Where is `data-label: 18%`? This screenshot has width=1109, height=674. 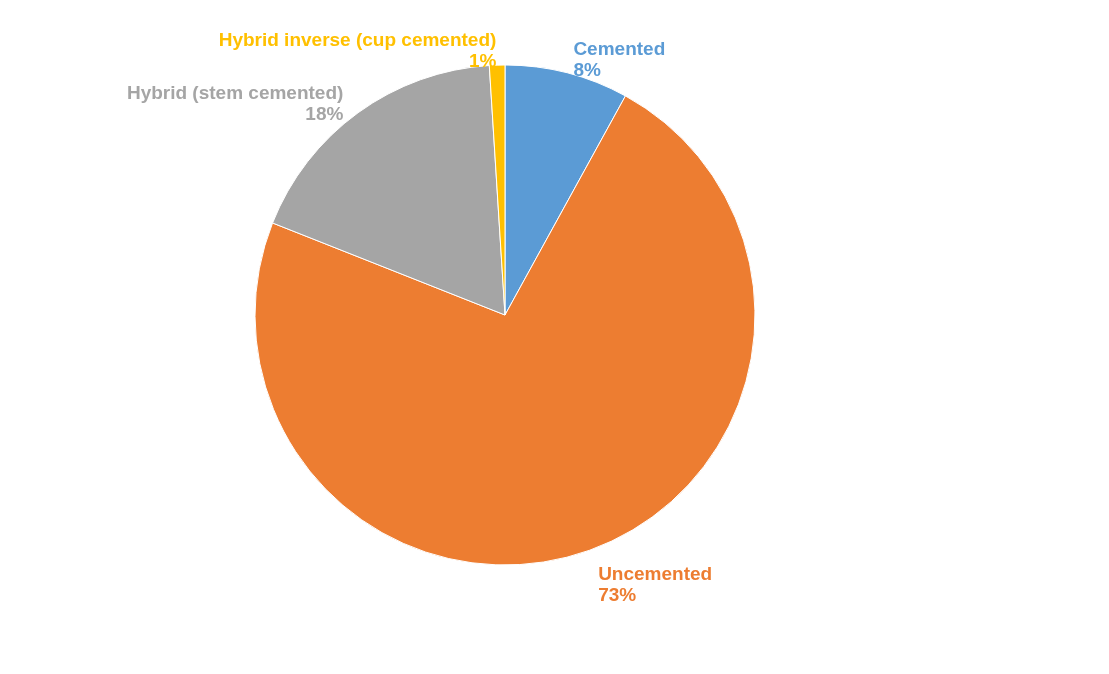
data-label: 18% is located at coordinates (324, 113).